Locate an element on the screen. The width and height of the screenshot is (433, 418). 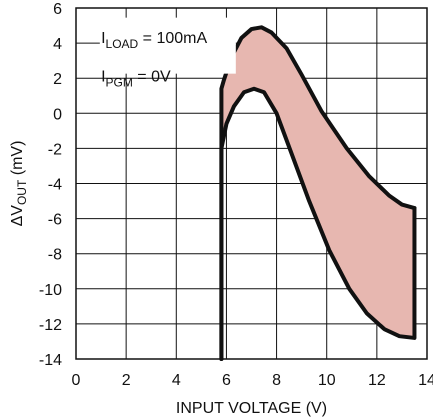
y-axis-title: ΔVOUT (mV) is located at coordinates (19, 184).